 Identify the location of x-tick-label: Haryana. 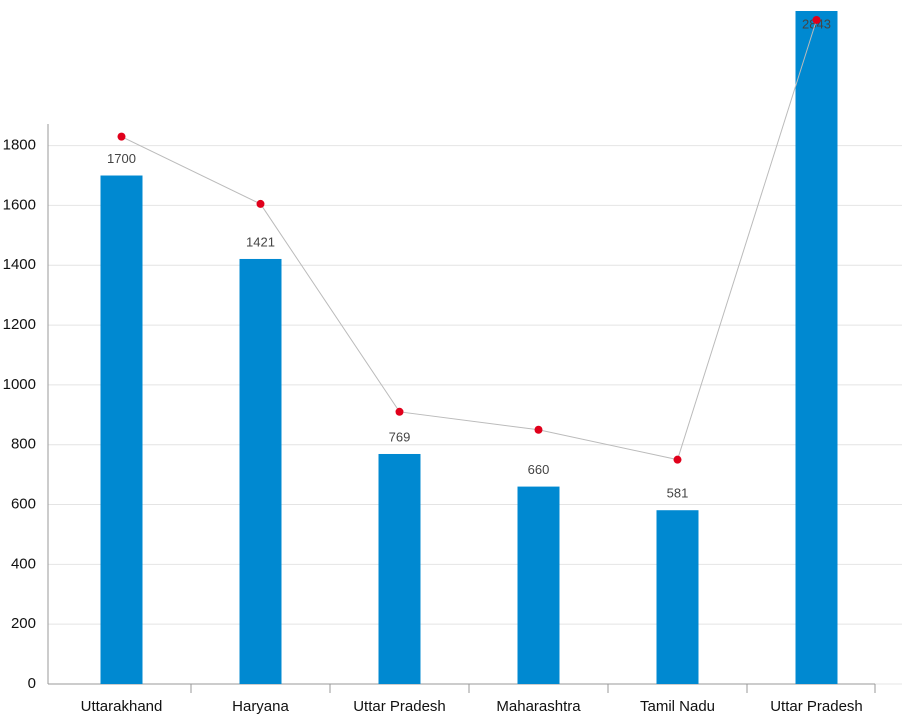
(260, 706).